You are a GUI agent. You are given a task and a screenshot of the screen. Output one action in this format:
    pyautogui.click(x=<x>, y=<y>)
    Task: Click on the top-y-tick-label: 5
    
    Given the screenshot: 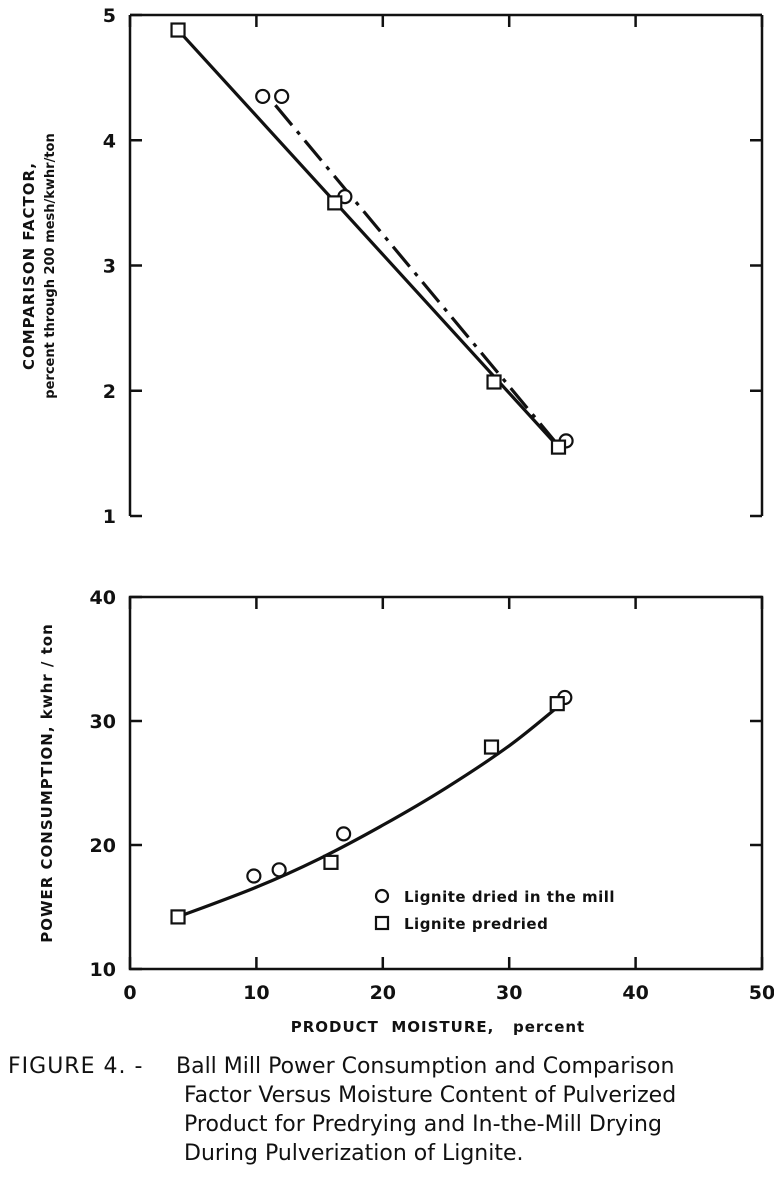 What is the action you would take?
    pyautogui.click(x=109, y=16)
    